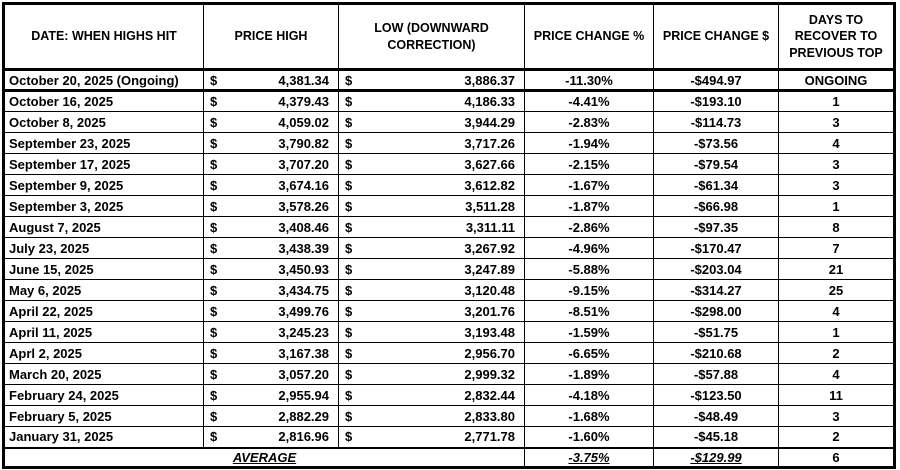  What do you see at coordinates (103, 290) in the screenshot?
I see `date-cell: May 6, 2025` at bounding box center [103, 290].